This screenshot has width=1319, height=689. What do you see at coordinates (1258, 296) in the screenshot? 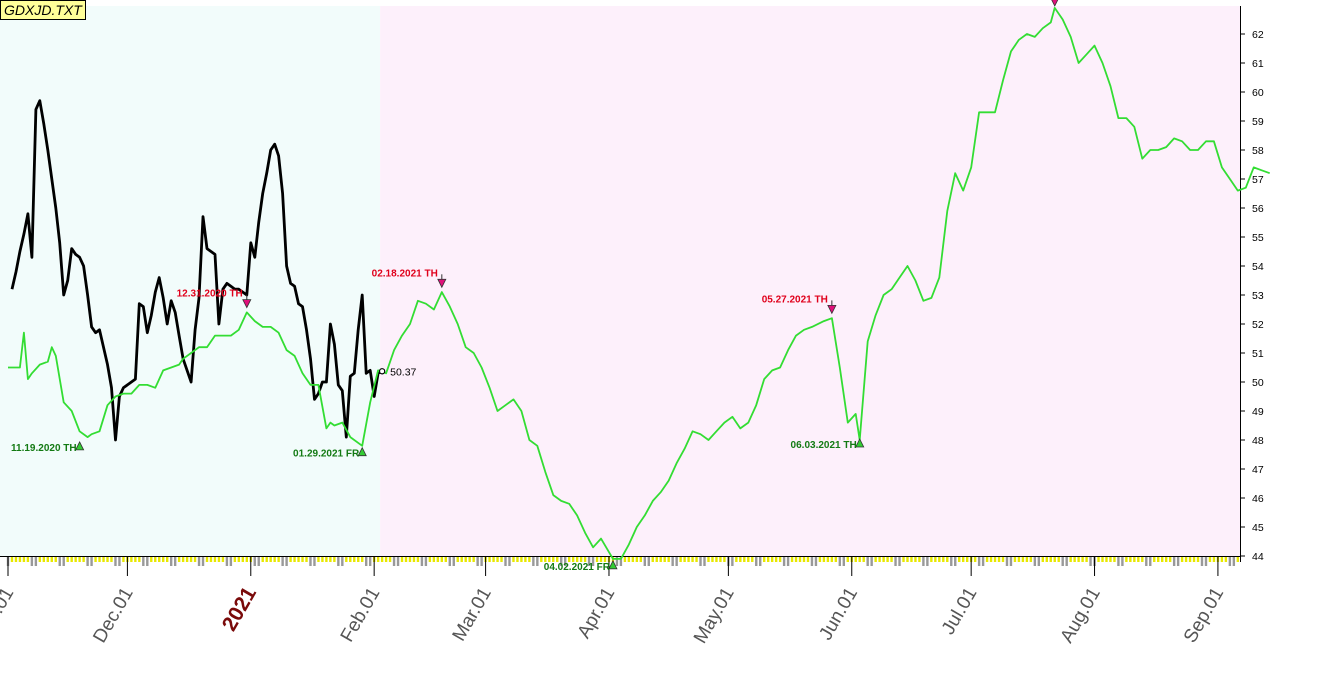
I see `y-tick-label: 53` at bounding box center [1258, 296].